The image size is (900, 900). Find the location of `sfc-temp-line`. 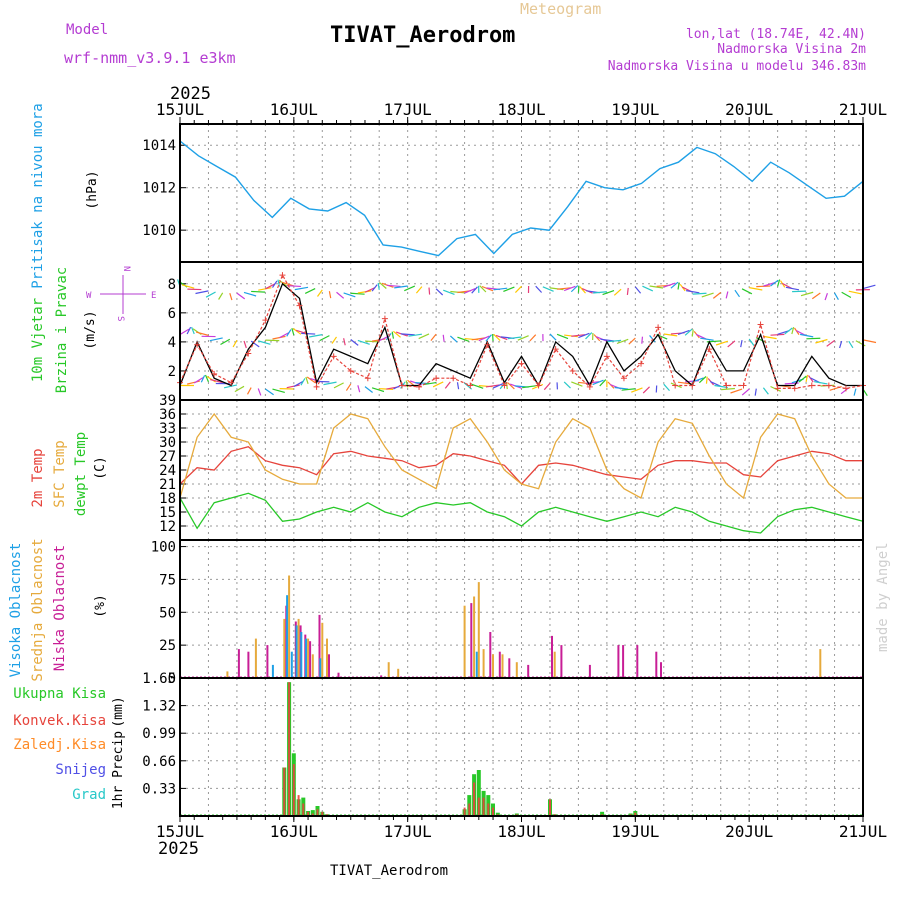

sfc-temp-line is located at coordinates (521, 456).